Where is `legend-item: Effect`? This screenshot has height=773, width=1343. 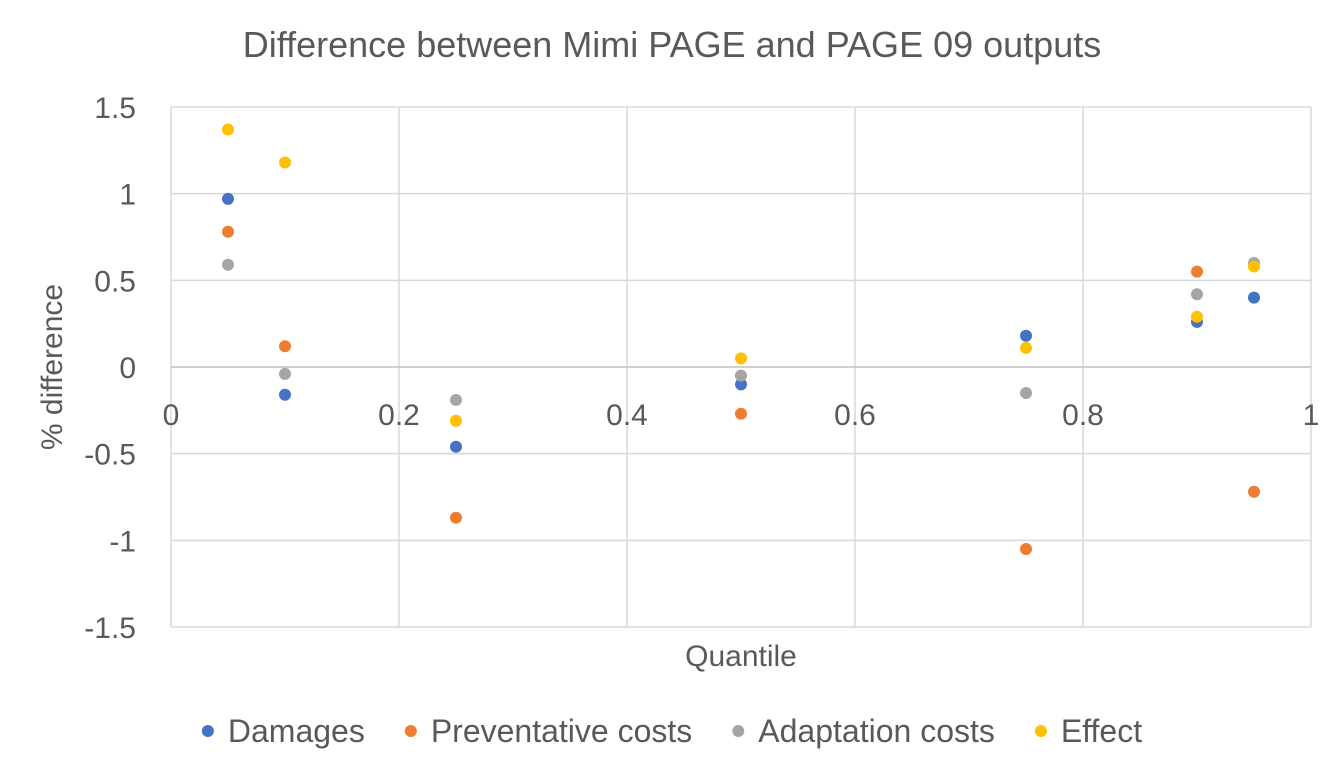 legend-item: Effect is located at coordinates (1088, 731).